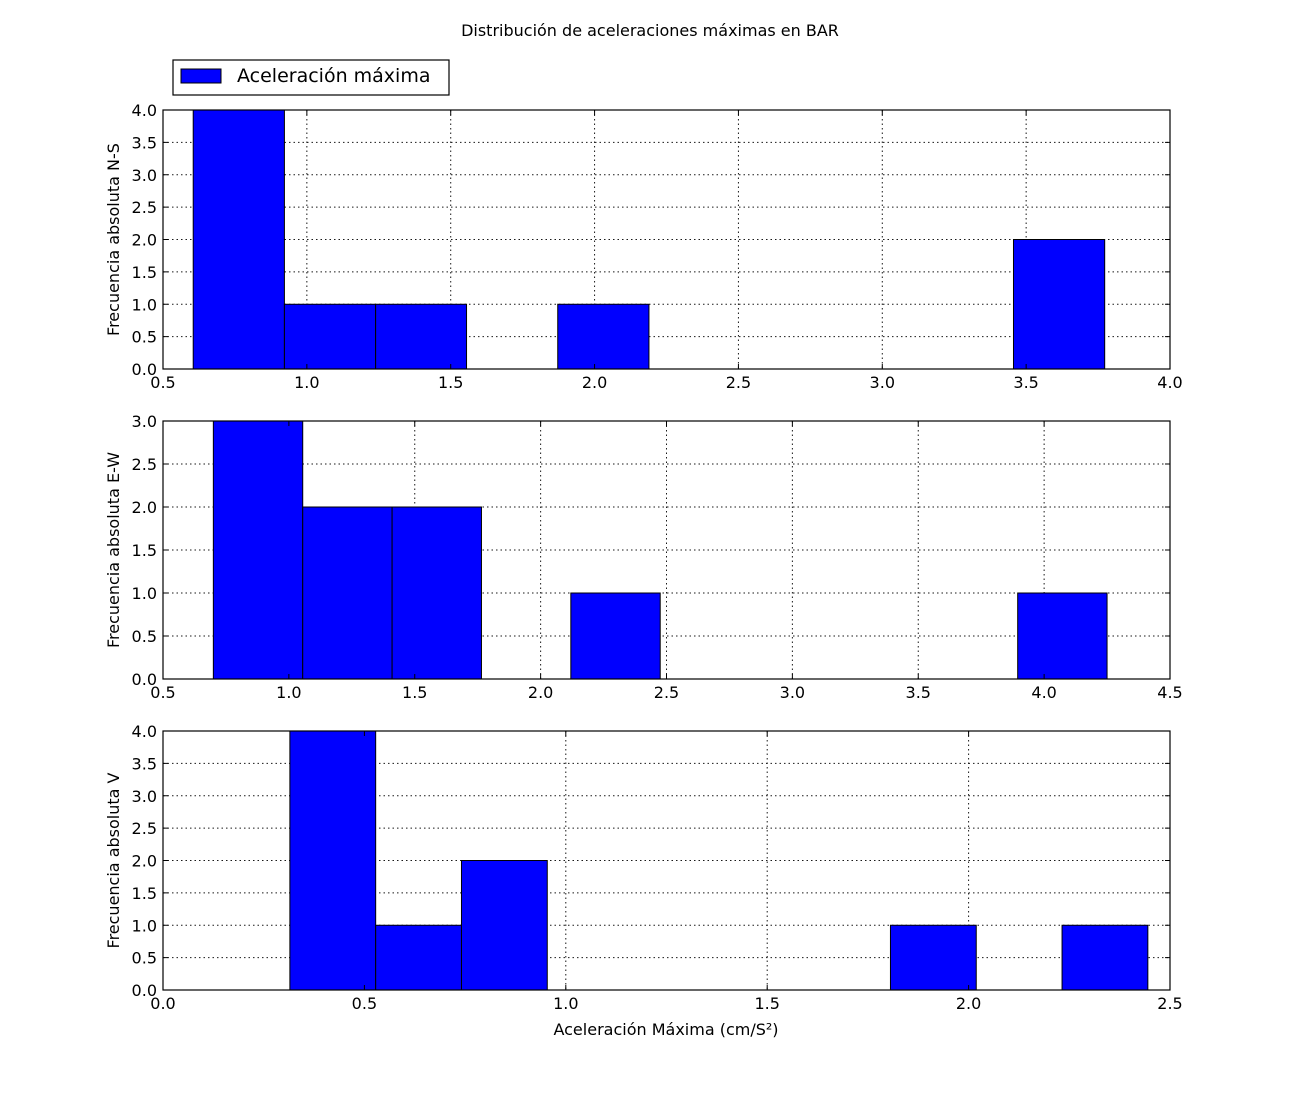 The image size is (1300, 1100). What do you see at coordinates (288, 692) in the screenshot?
I see `x-tick-label-ew: 1.0` at bounding box center [288, 692].